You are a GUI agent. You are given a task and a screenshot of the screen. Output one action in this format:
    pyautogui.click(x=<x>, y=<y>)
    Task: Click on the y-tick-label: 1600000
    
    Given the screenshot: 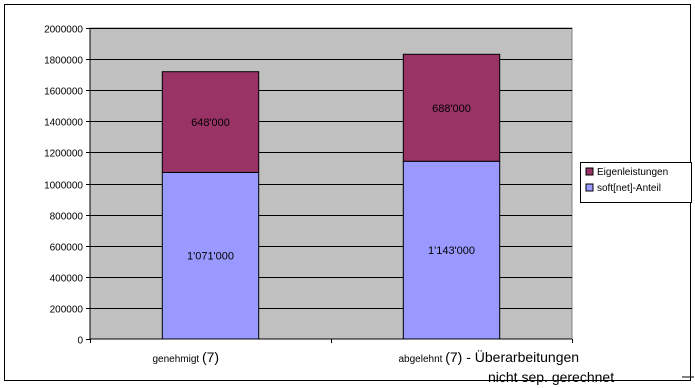 What is the action you would take?
    pyautogui.click(x=63, y=92)
    